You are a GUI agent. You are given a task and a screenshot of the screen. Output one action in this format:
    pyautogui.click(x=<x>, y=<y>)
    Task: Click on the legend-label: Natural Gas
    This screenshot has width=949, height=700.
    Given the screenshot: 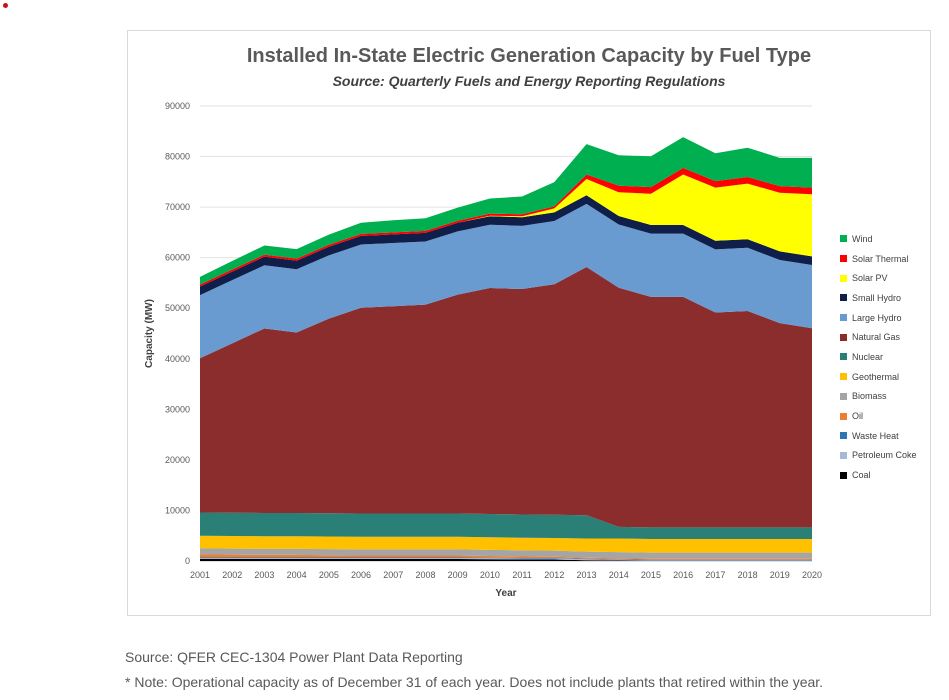 What is the action you would take?
    pyautogui.click(x=876, y=337)
    